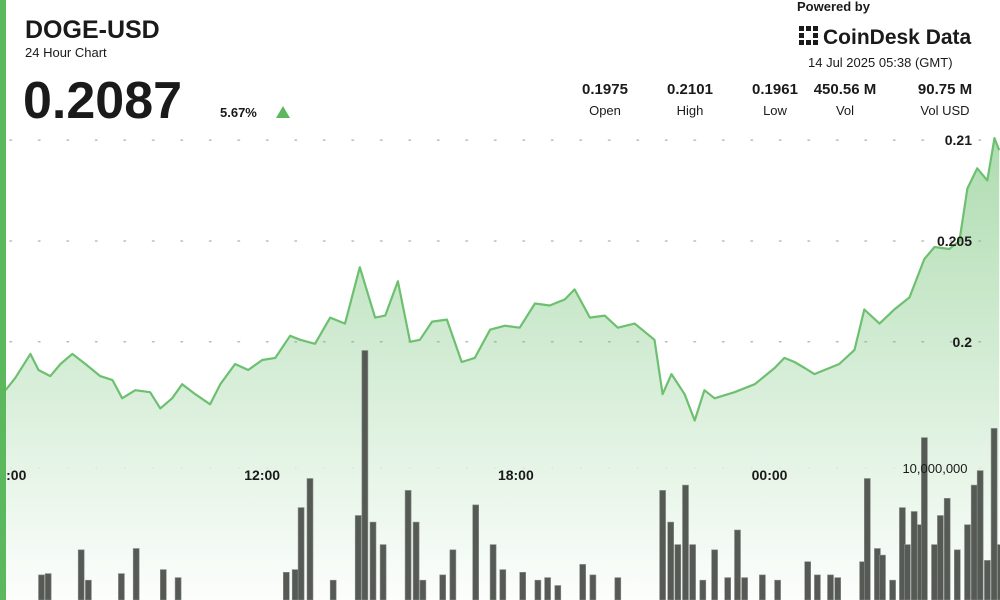 The height and width of the screenshot is (600, 1000). I want to click on stat-label: Vol, so click(845, 110).